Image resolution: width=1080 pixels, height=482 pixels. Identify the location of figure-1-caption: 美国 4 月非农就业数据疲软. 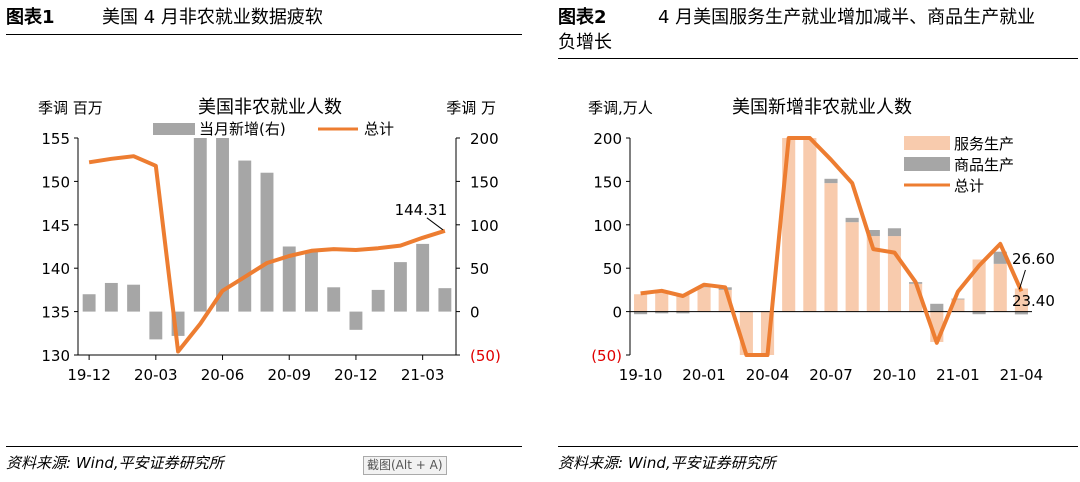
(212, 17).